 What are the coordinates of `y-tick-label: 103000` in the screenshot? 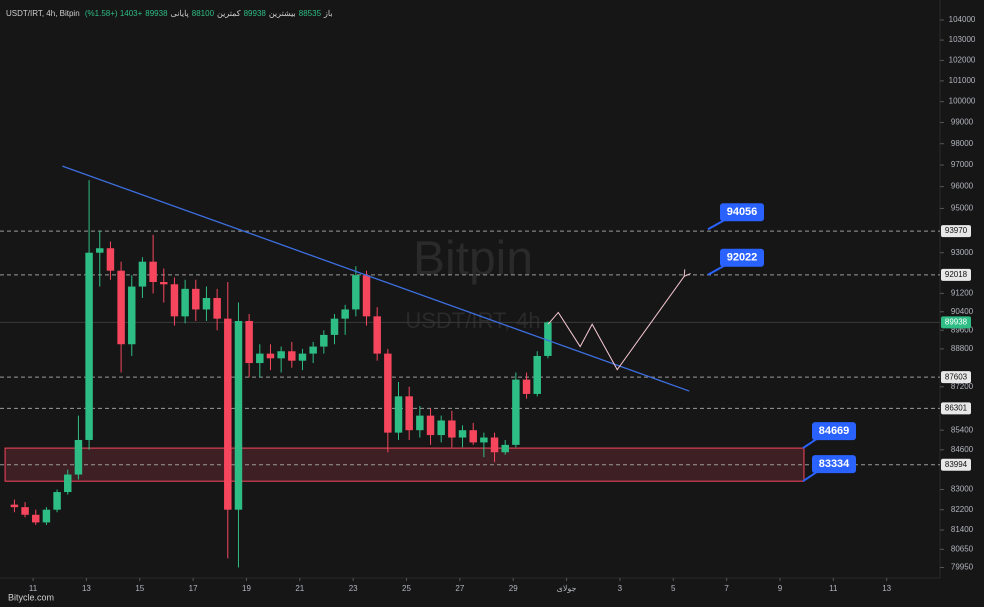 It's located at (962, 39).